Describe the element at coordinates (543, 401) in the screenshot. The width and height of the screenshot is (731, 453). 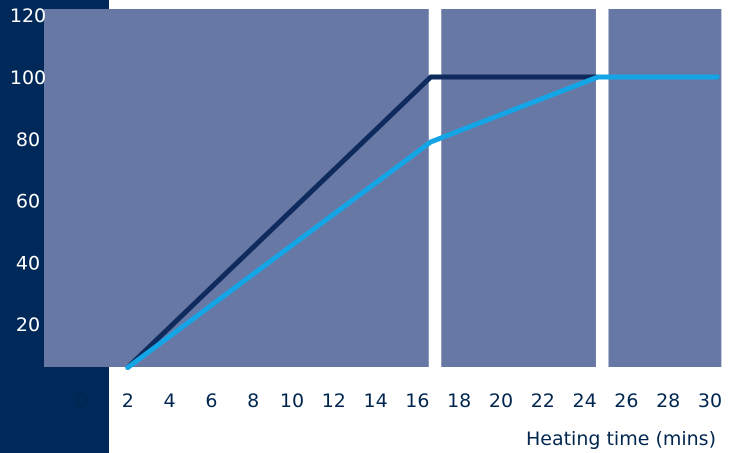
I see `x-tick-22: 22` at that location.